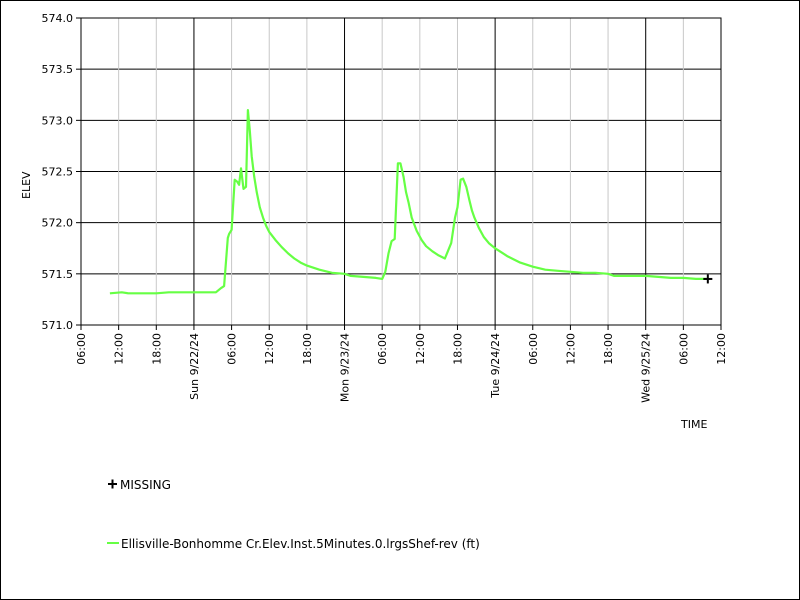 The image size is (800, 600). What do you see at coordinates (58, 69) in the screenshot?
I see `y-tick-label: 573.5` at bounding box center [58, 69].